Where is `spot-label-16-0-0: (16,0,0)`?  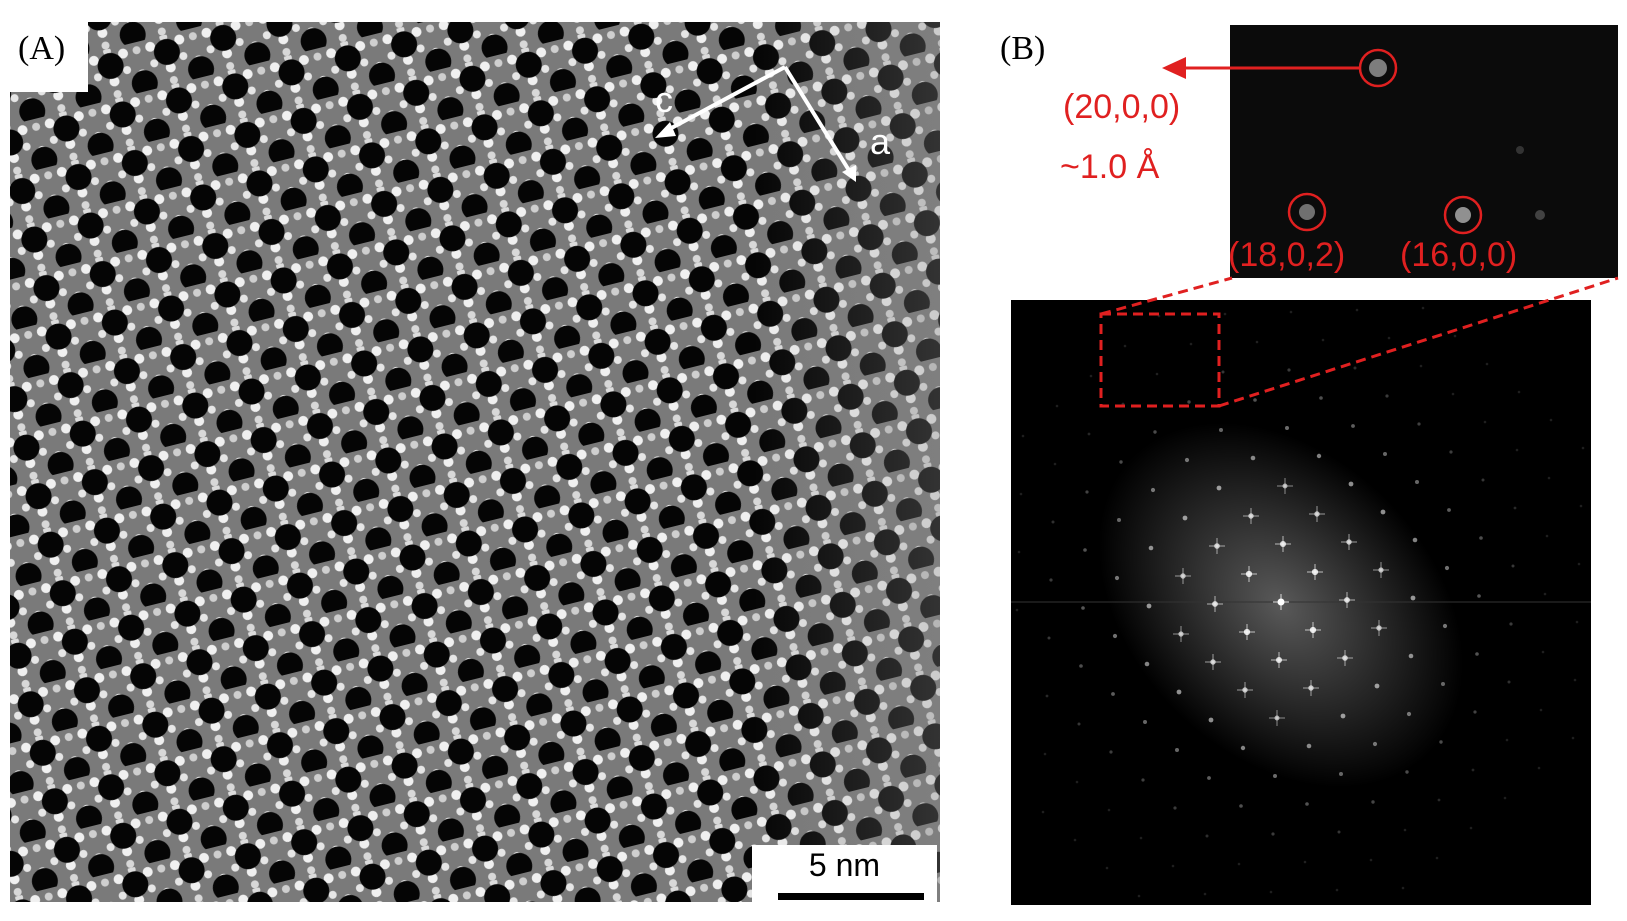 spot-label-16-0-0: (16,0,0) is located at coordinates (1459, 255).